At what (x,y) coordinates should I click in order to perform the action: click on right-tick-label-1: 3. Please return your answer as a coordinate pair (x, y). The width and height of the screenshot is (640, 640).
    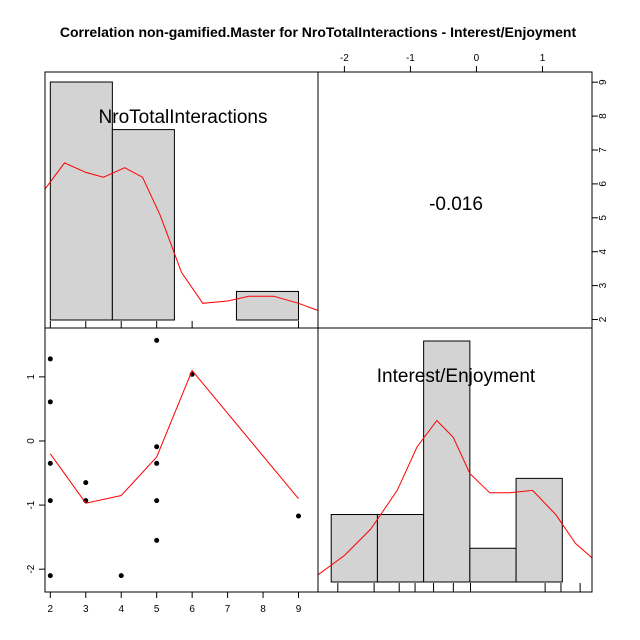
    Looking at the image, I should click on (603, 285).